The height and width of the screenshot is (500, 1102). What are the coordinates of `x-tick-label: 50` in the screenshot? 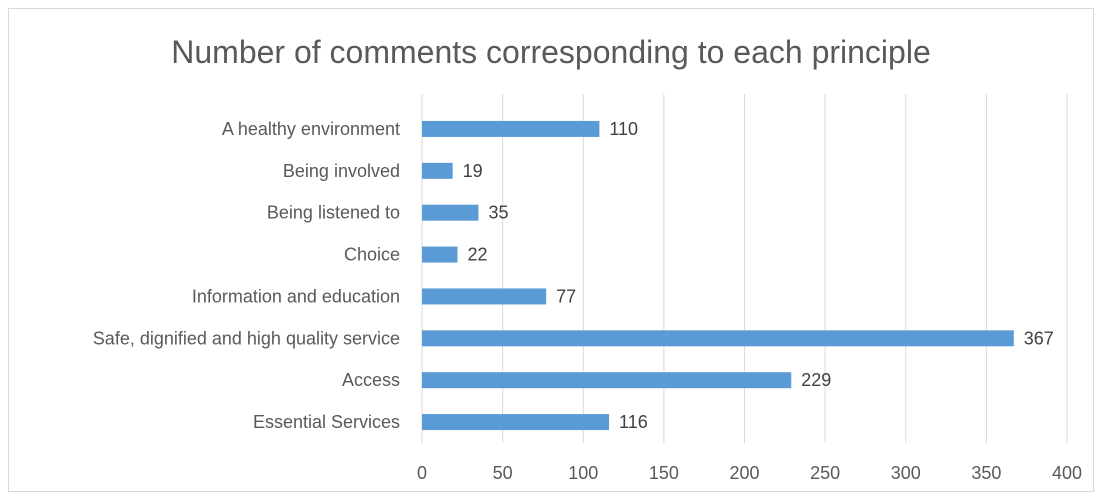 It's located at (503, 473).